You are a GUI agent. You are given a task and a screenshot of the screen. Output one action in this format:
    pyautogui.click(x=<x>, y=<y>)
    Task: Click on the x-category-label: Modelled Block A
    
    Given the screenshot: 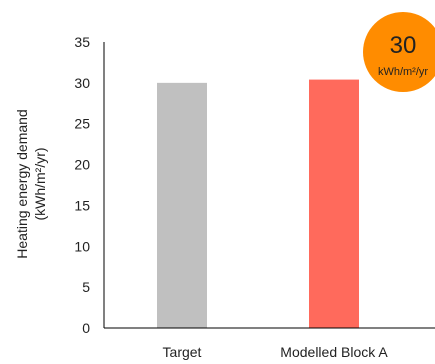 What is the action you would take?
    pyautogui.click(x=334, y=352)
    